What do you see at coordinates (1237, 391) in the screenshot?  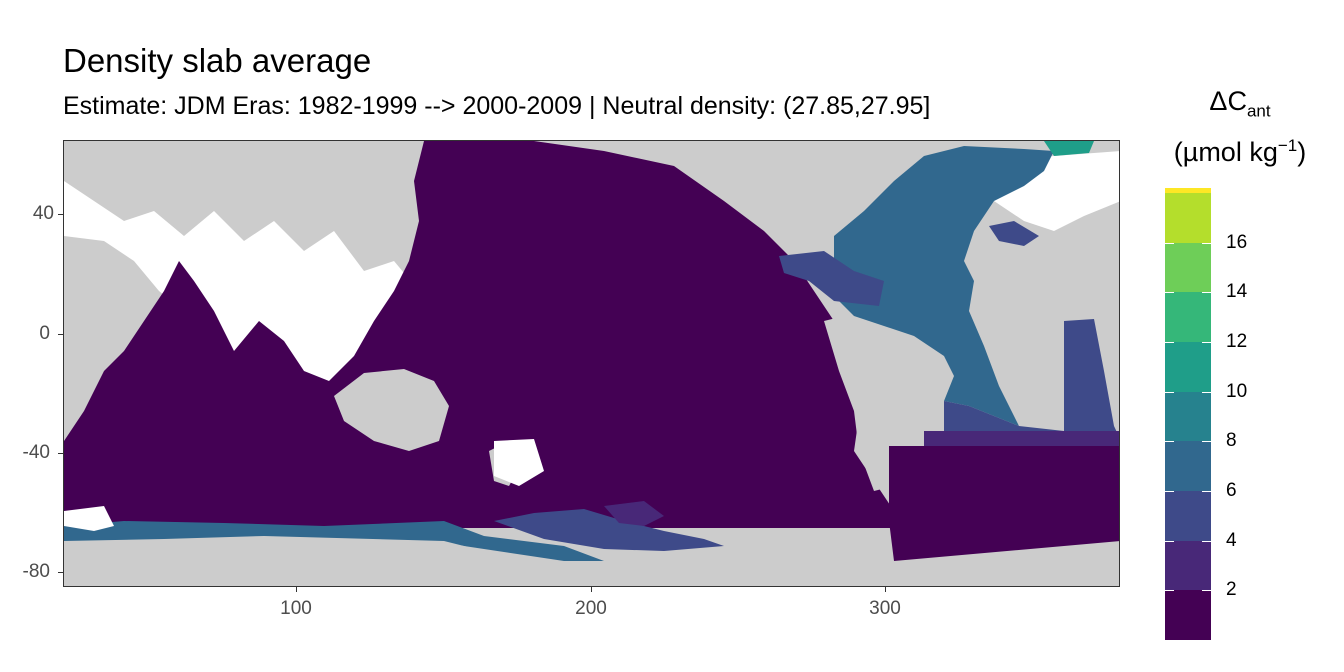 I see `legend-break-label: 10` at bounding box center [1237, 391].